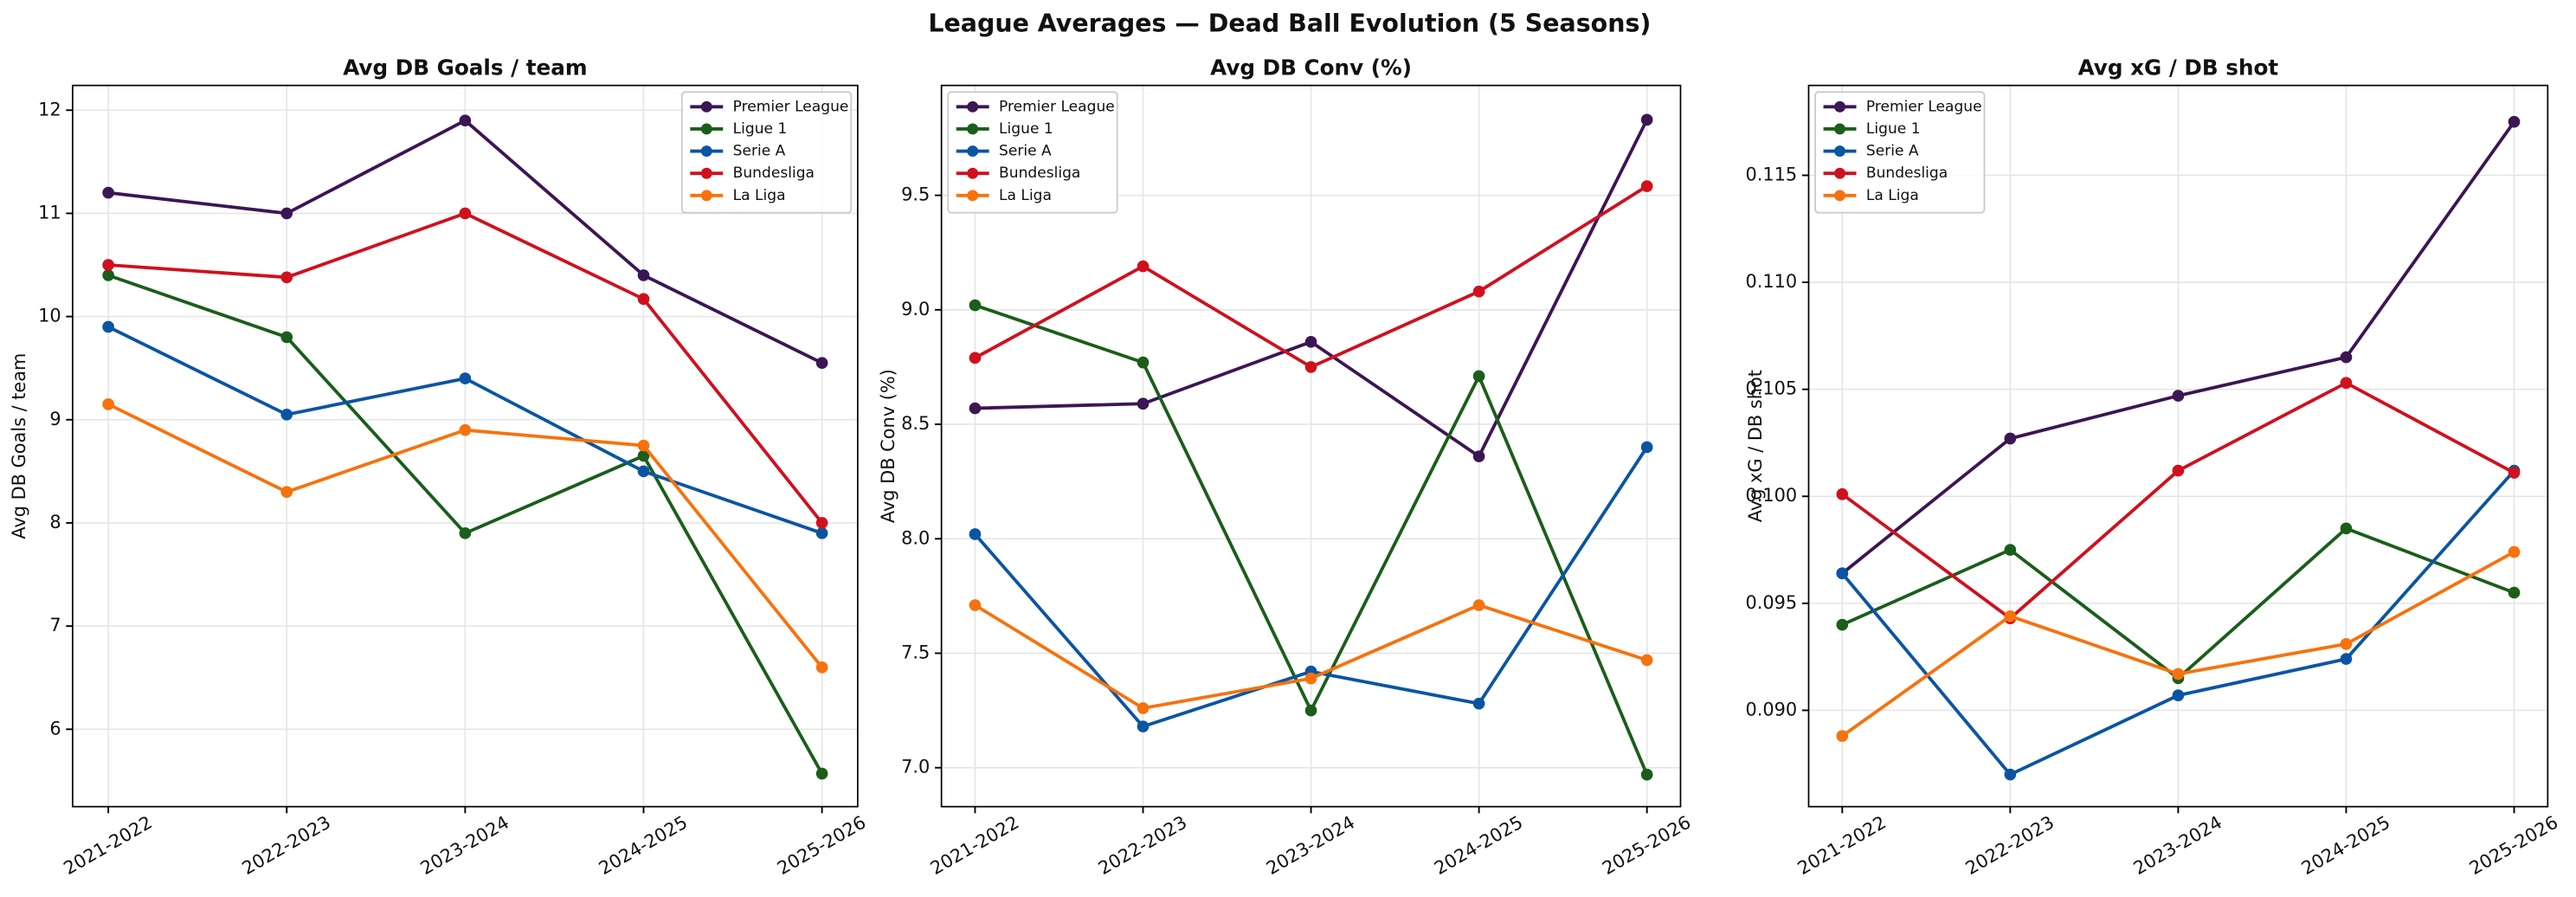 The height and width of the screenshot is (897, 2576). What do you see at coordinates (1842, 845) in the screenshot?
I see `x-tick-label: 2021-2022` at bounding box center [1842, 845].